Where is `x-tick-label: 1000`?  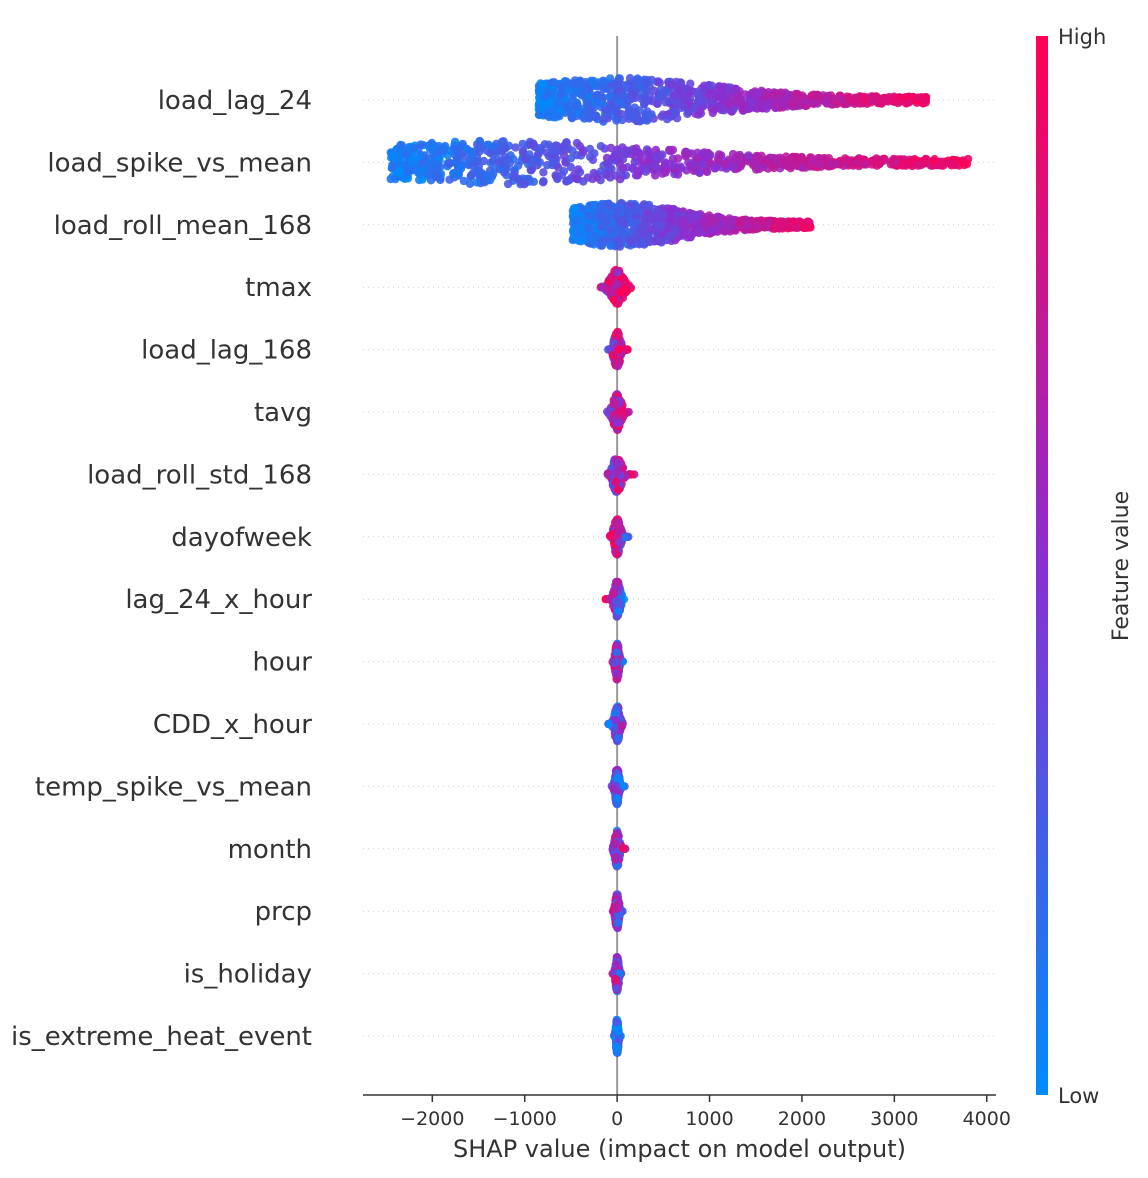 x-tick-label: 1000 is located at coordinates (709, 1119).